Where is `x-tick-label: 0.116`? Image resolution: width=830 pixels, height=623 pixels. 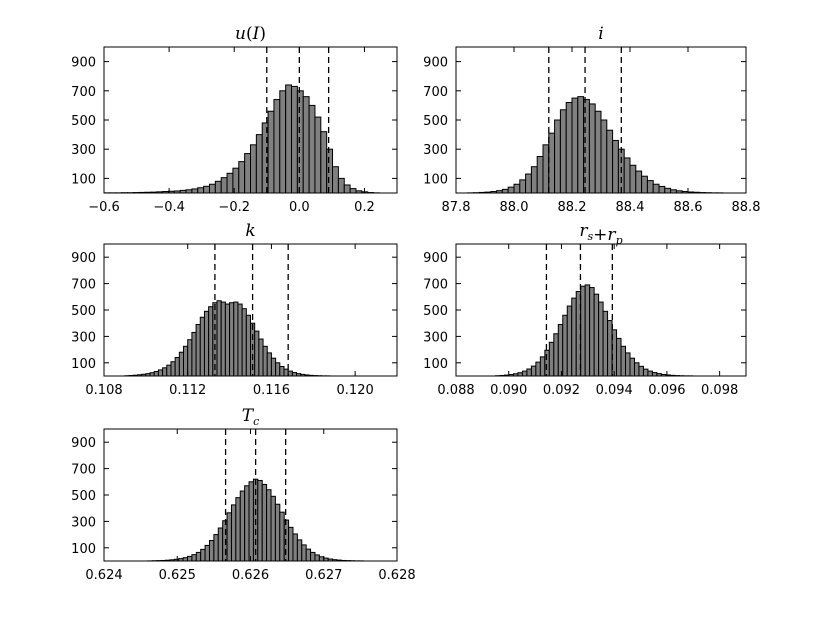
x-tick-label: 0.116 is located at coordinates (271, 390).